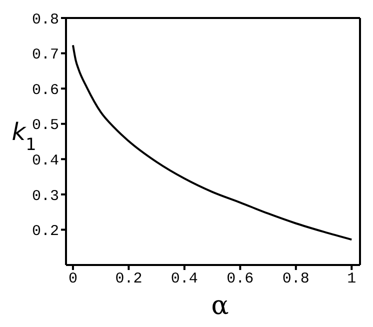 The width and height of the screenshot is (373, 327). Describe the element at coordinates (351, 279) in the screenshot. I see `x-tick-label: 1` at that location.